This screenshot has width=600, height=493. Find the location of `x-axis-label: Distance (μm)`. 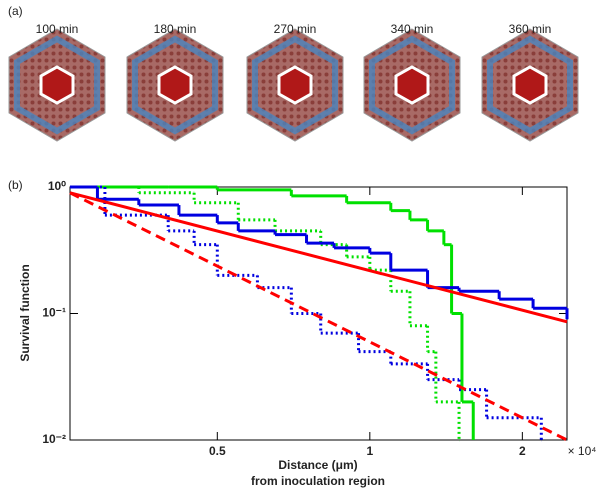

x-axis-label: Distance (μm) is located at coordinates (317, 465).